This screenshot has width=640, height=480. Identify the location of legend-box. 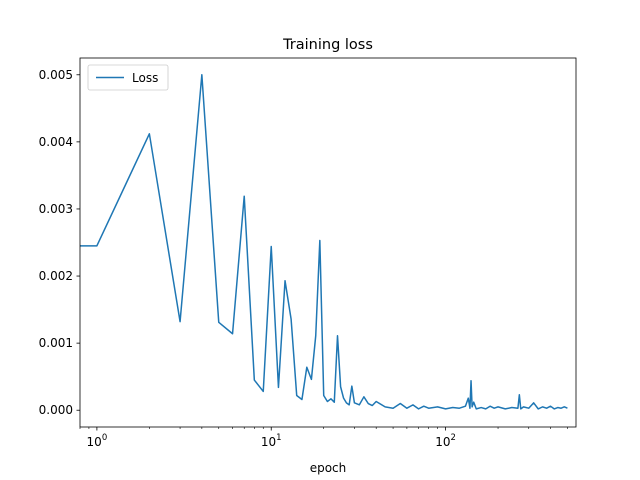
(128, 77).